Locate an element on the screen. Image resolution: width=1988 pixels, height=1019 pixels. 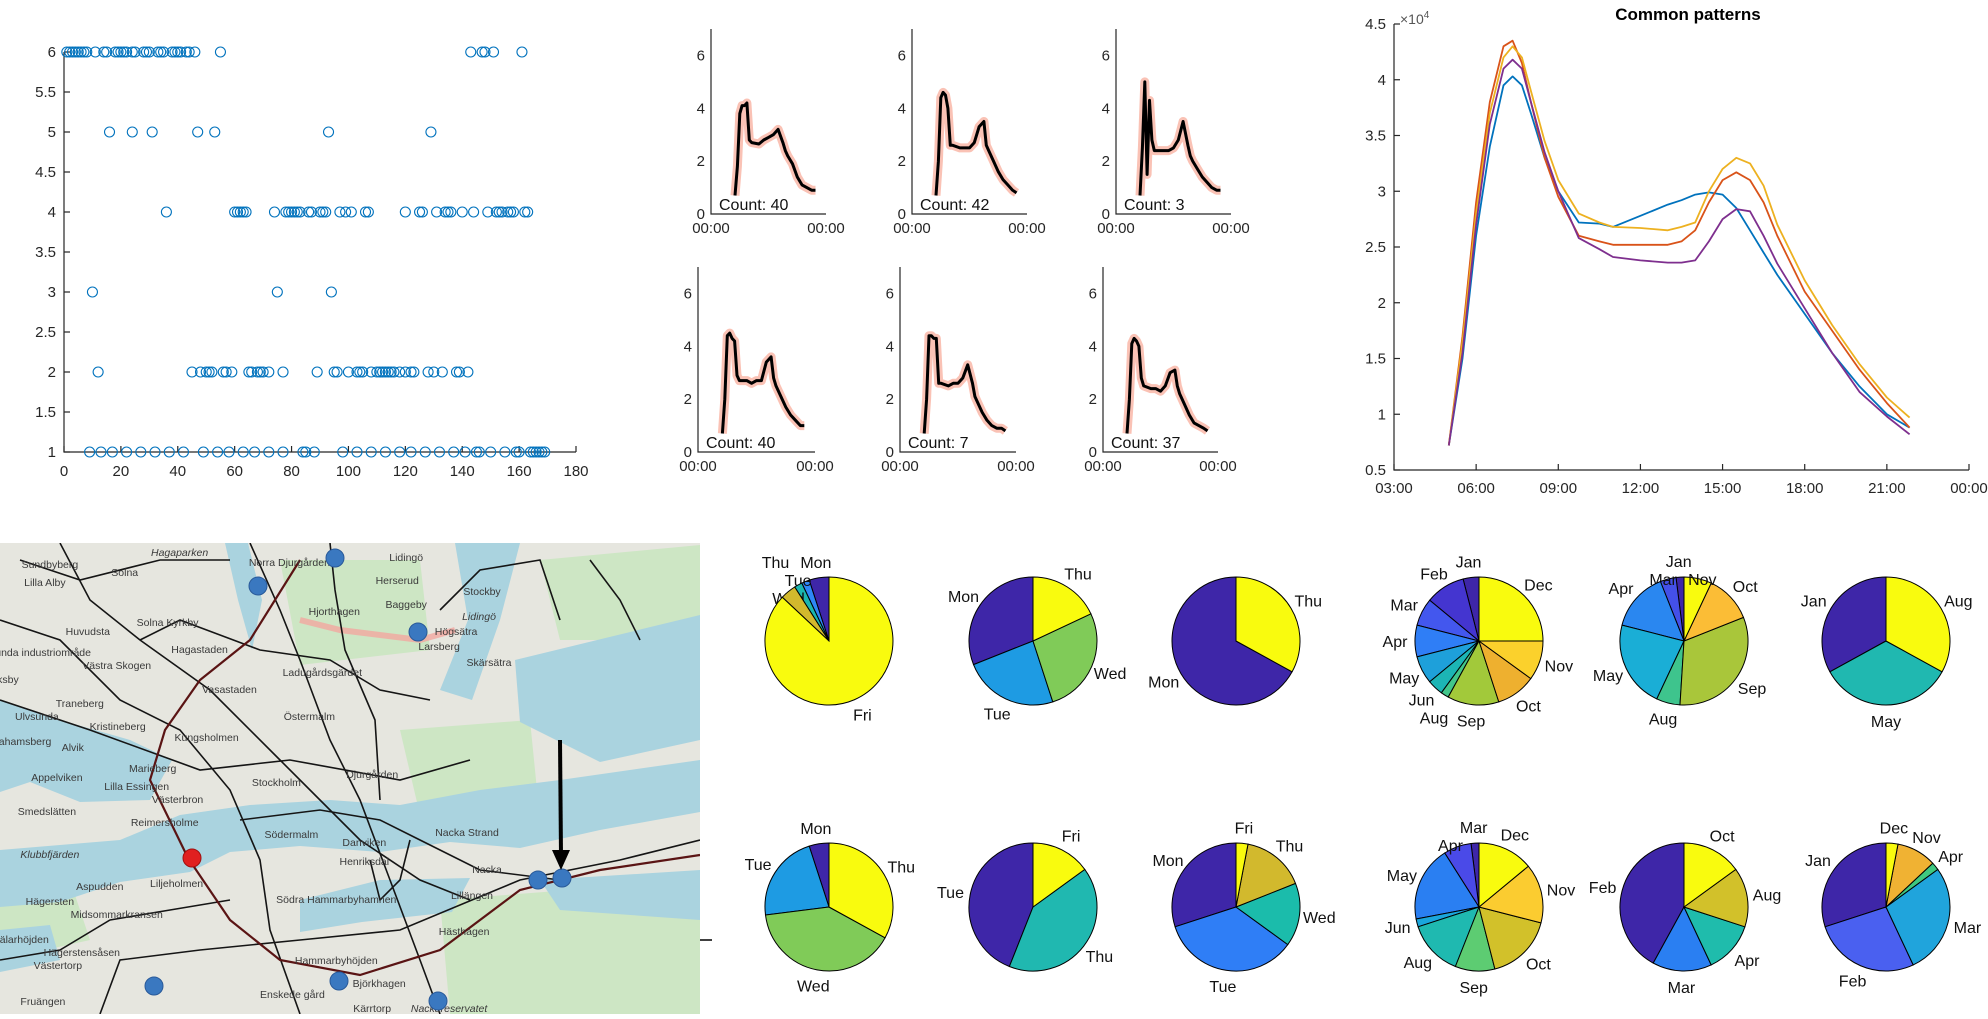
map-place-label: Appelviken is located at coordinates (57, 778).